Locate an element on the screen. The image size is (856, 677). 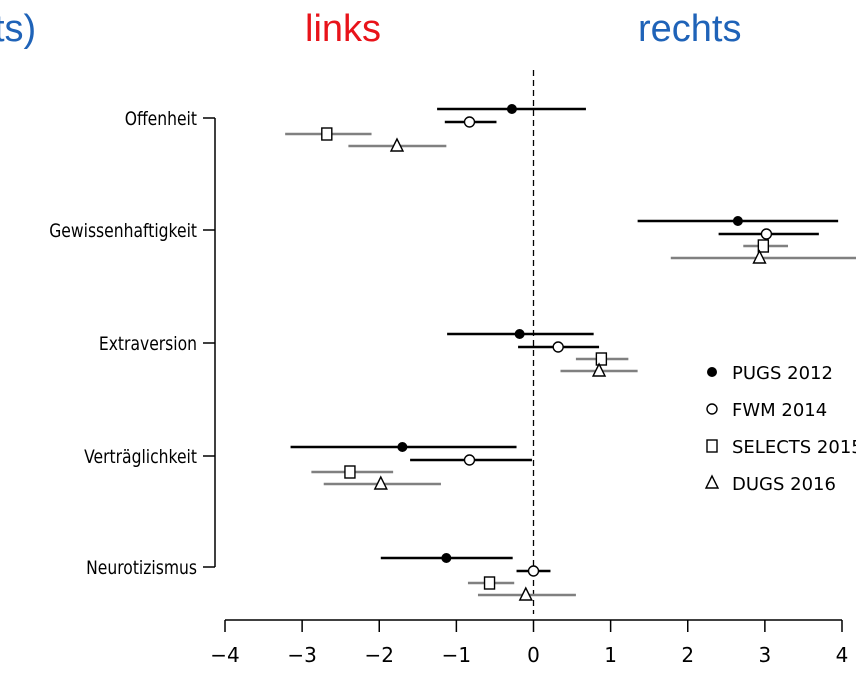
x-tick-label: −4 is located at coordinates (224, 655).